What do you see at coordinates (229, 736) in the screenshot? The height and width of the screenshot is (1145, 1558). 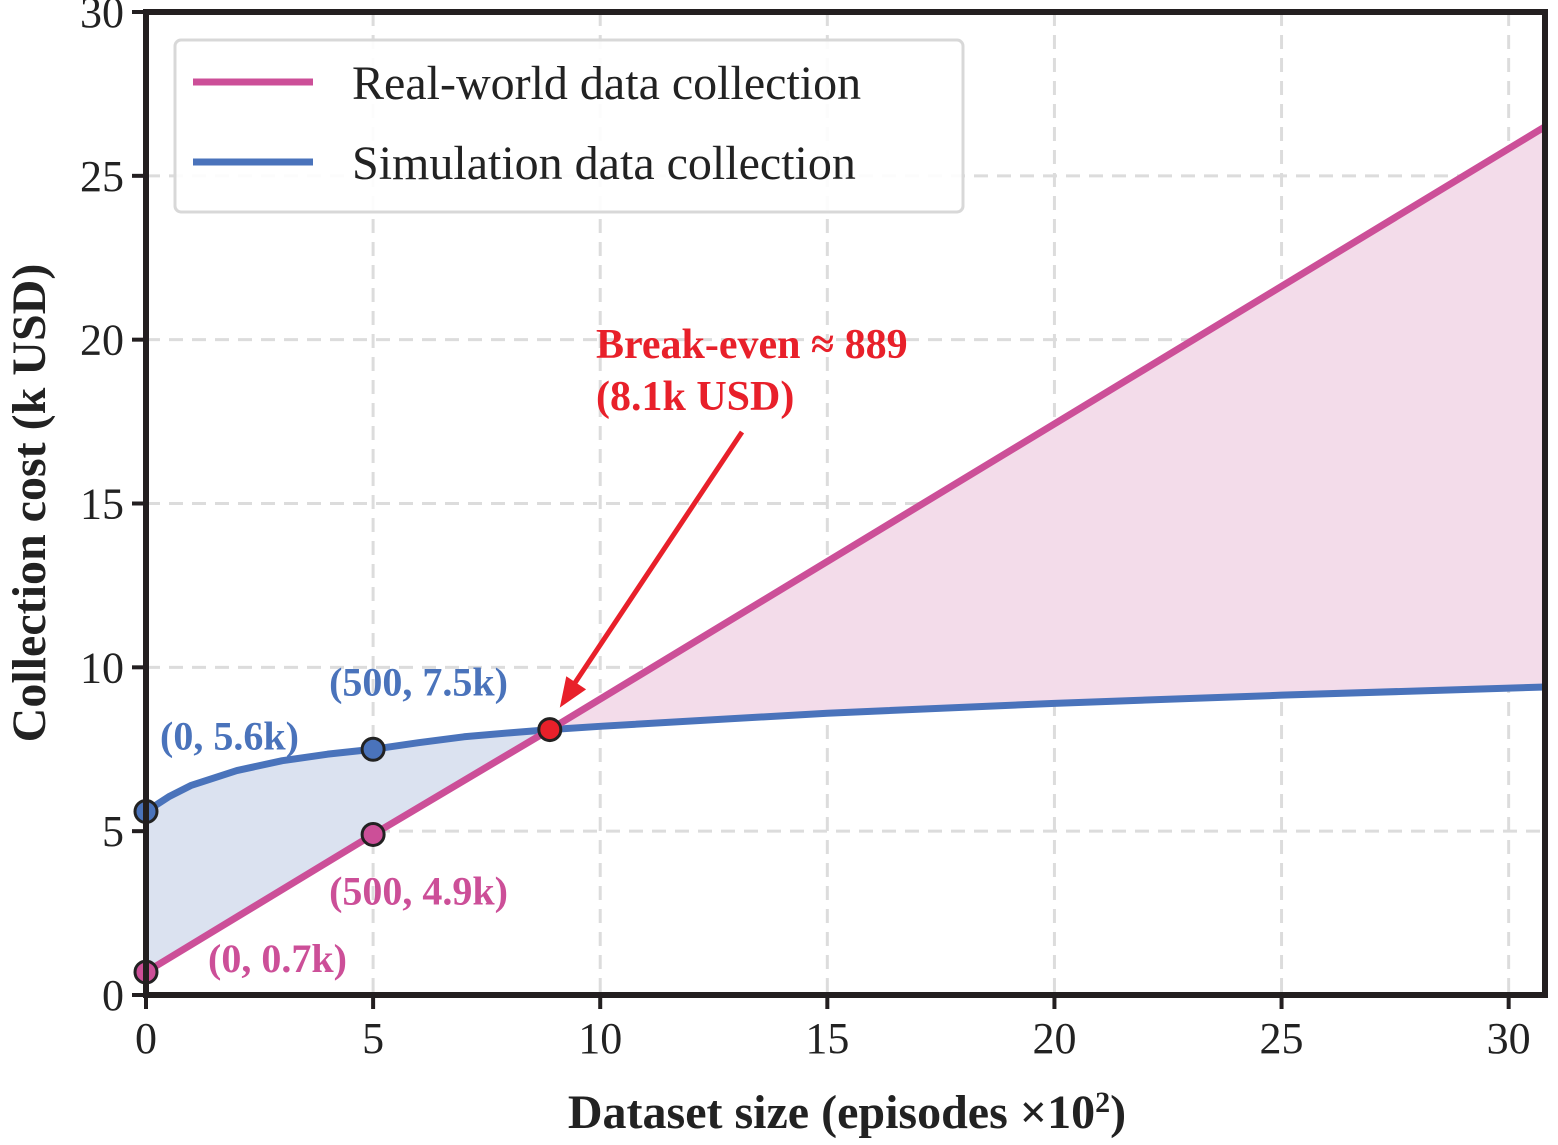 I see `marker-annotation: (0, 5.6k)` at bounding box center [229, 736].